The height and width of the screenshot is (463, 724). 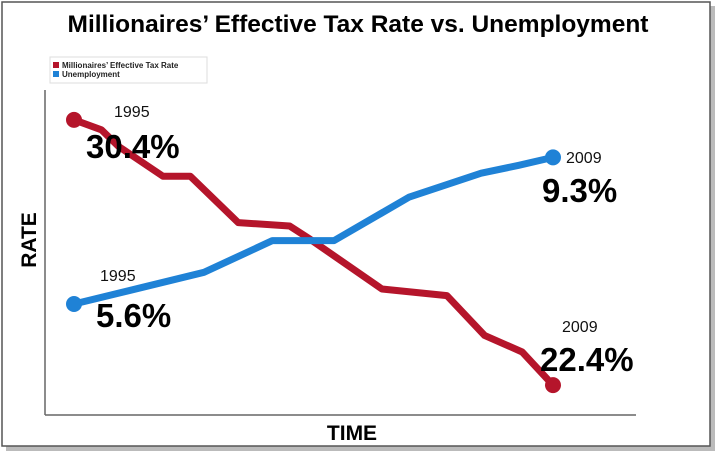 I want to click on legend-swatch-tax, so click(x=56, y=65).